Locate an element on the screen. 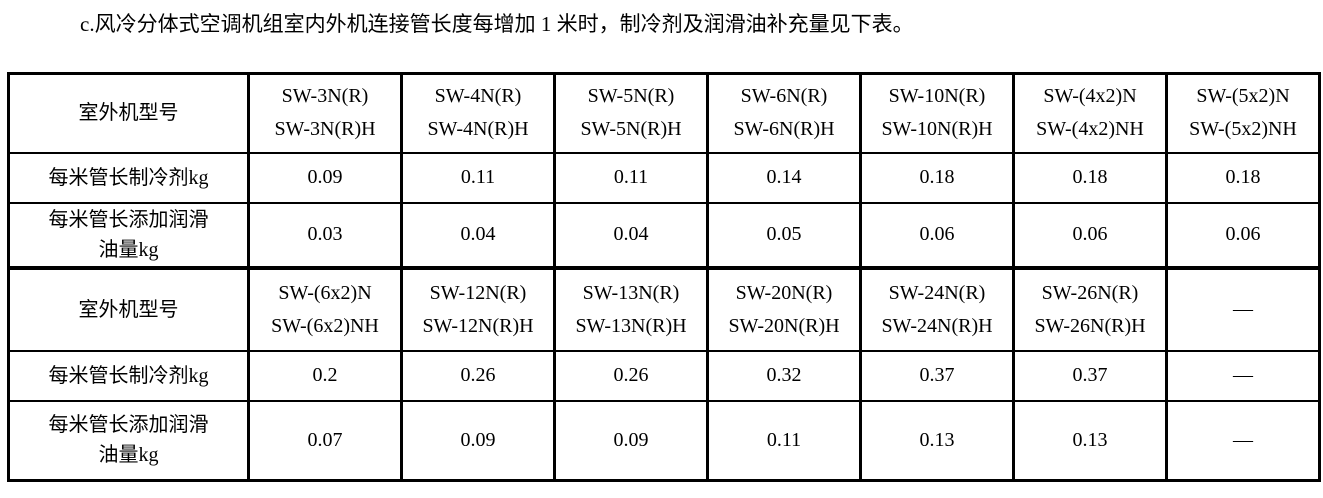 The height and width of the screenshot is (498, 1323). value-cell: 0.2 is located at coordinates (325, 375).